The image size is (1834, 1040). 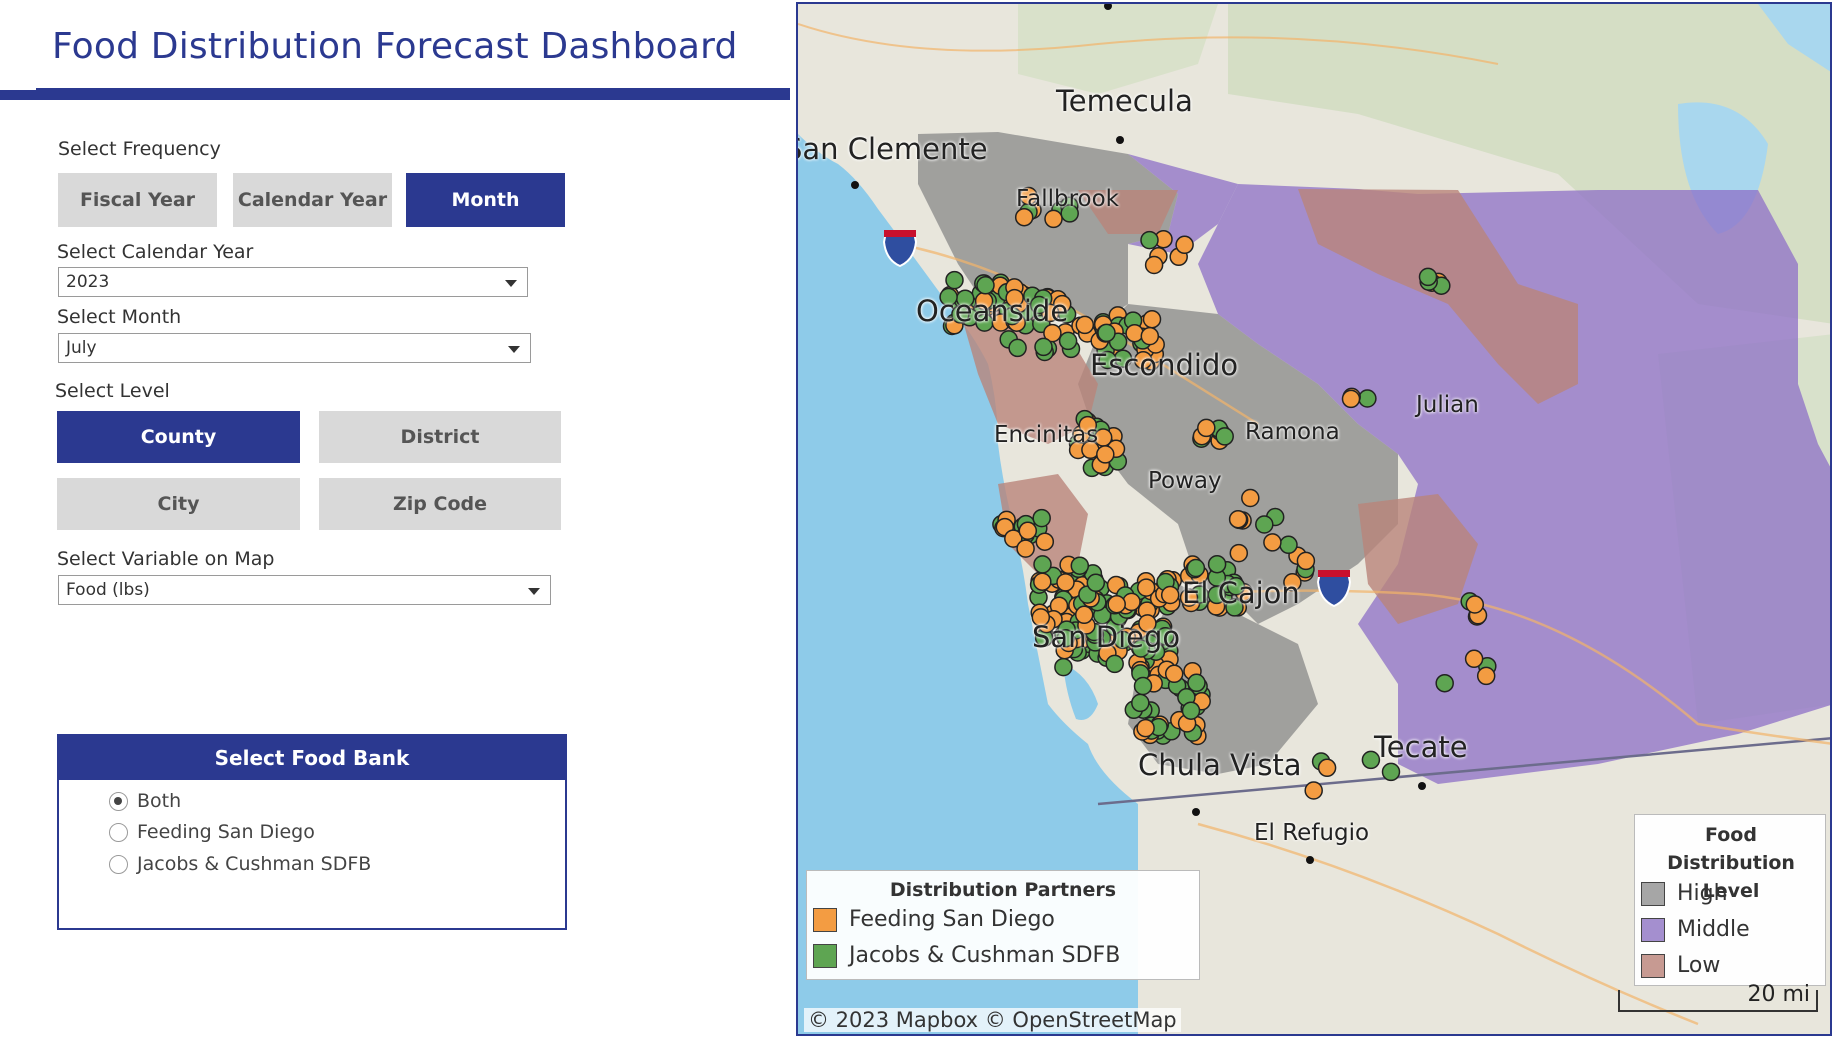 What do you see at coordinates (294, 348) in the screenshot?
I see `month-select: July` at bounding box center [294, 348].